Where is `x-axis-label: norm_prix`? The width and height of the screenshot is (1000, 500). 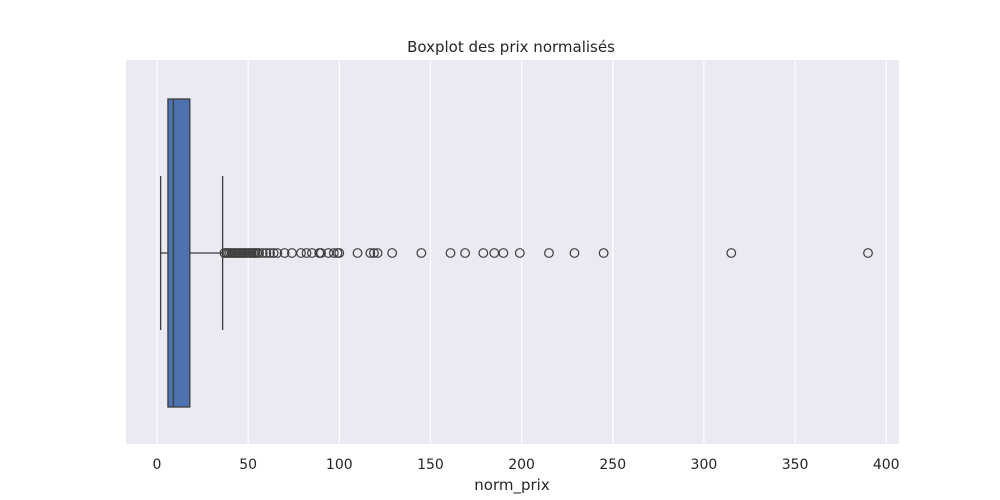 x-axis-label: norm_prix is located at coordinates (512, 485).